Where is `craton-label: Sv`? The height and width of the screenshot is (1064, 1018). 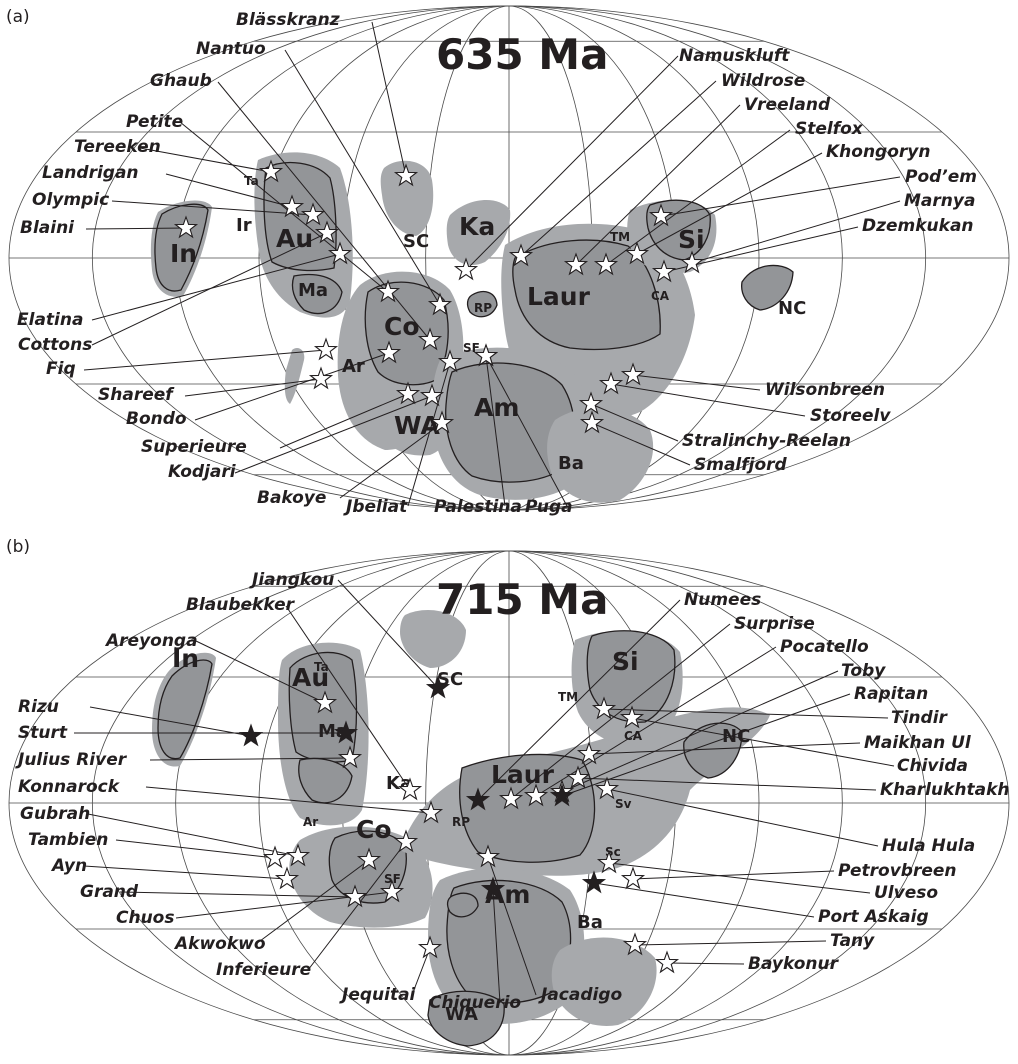 craton-label: Sv is located at coordinates (623, 804).